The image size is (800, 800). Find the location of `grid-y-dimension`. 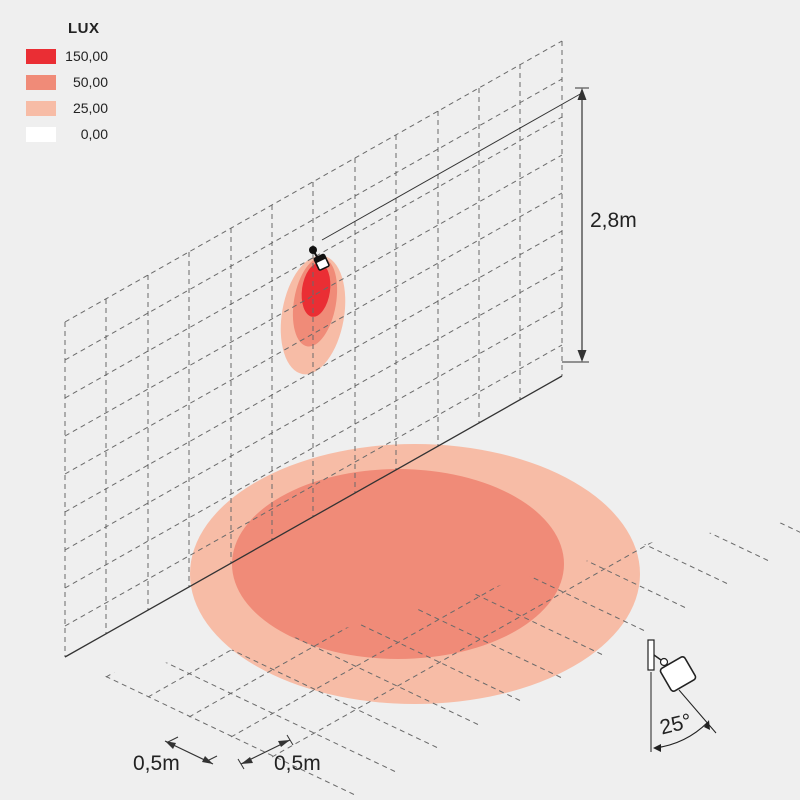

grid-y-dimension is located at coordinates (265, 752).